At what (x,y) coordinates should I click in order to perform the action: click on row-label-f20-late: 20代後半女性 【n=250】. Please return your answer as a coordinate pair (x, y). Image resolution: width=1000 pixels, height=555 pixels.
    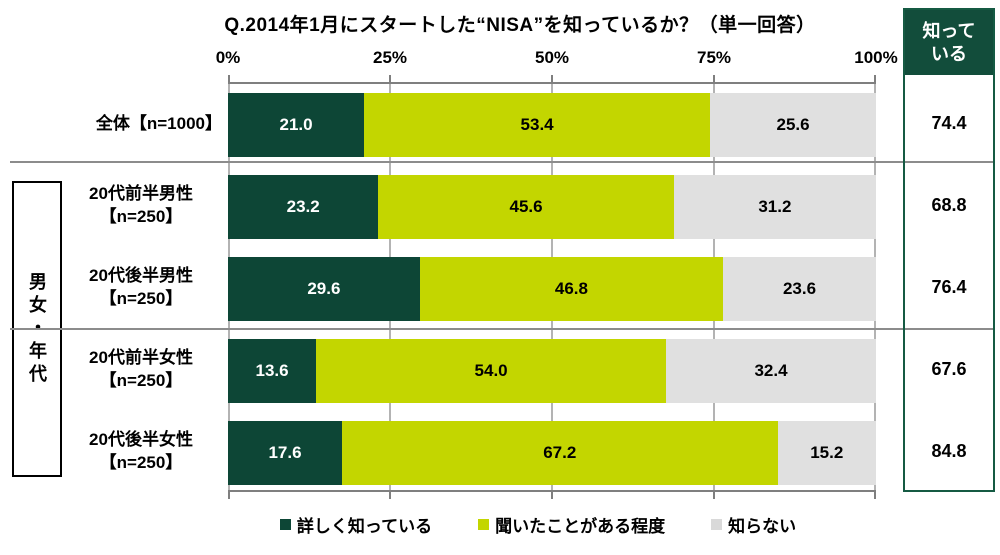
    Looking at the image, I should click on (141, 451).